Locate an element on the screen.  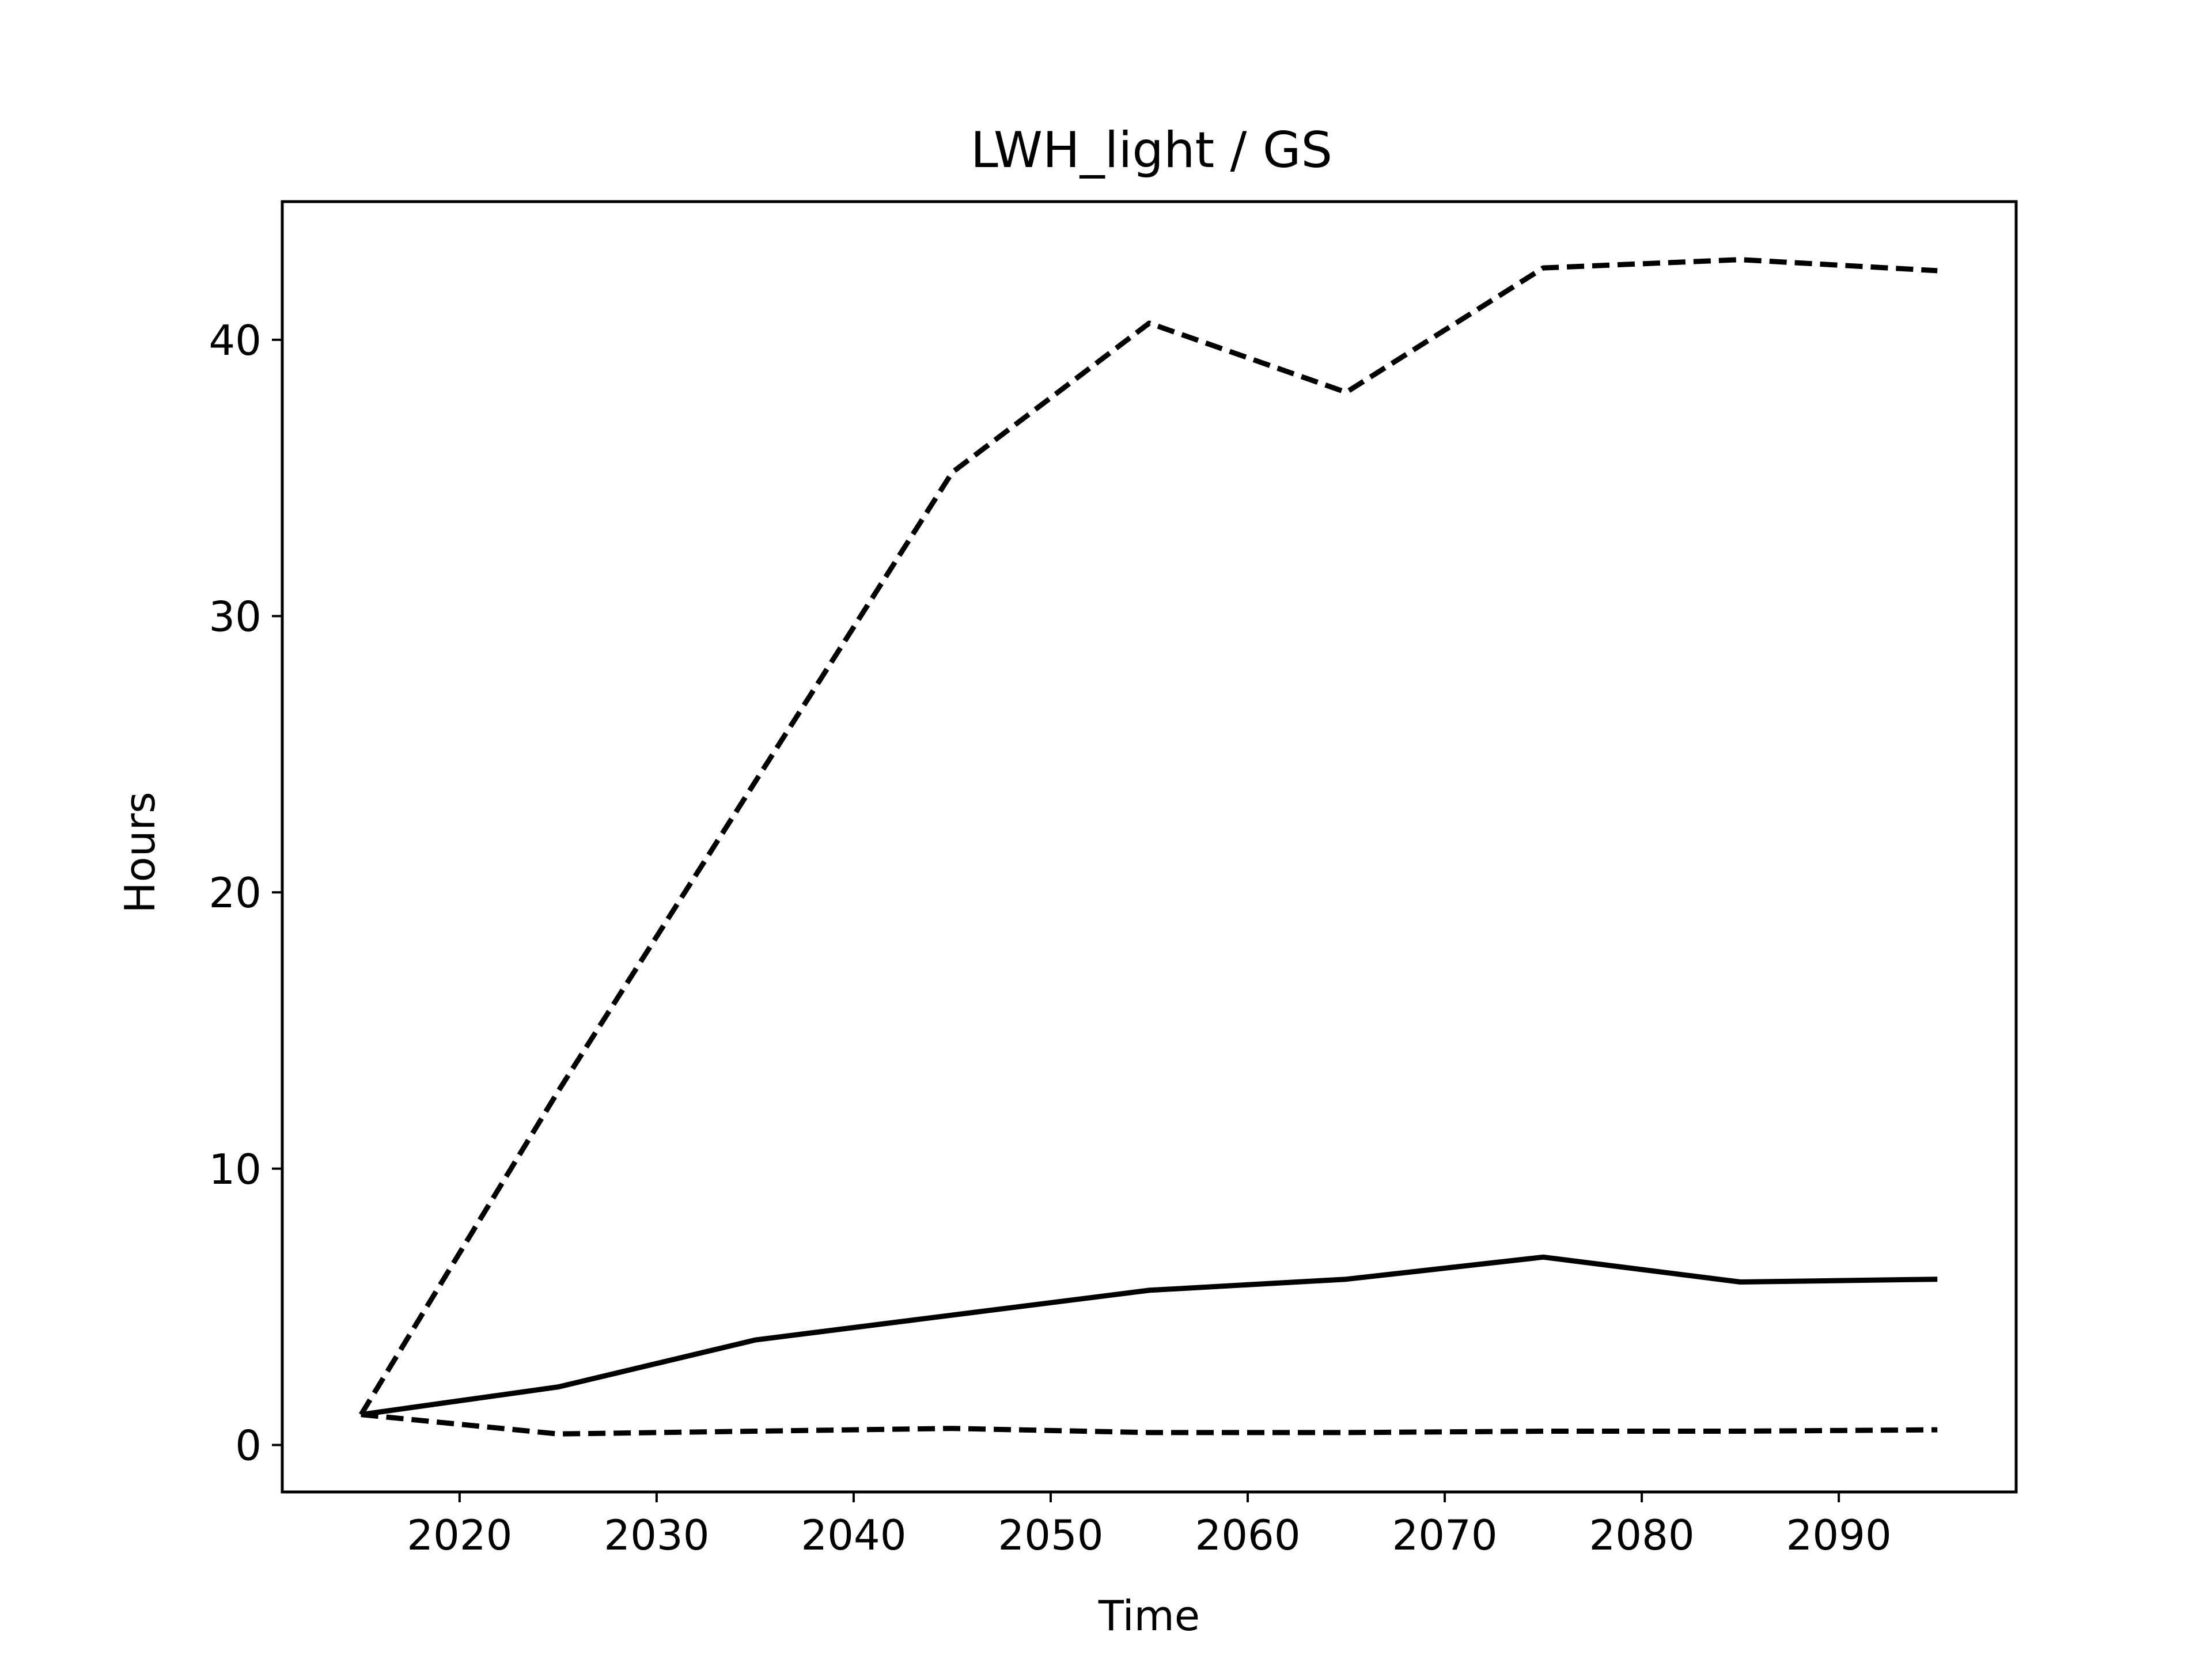
y-axis: 0 10 20 30 40 is located at coordinates (245, 892).